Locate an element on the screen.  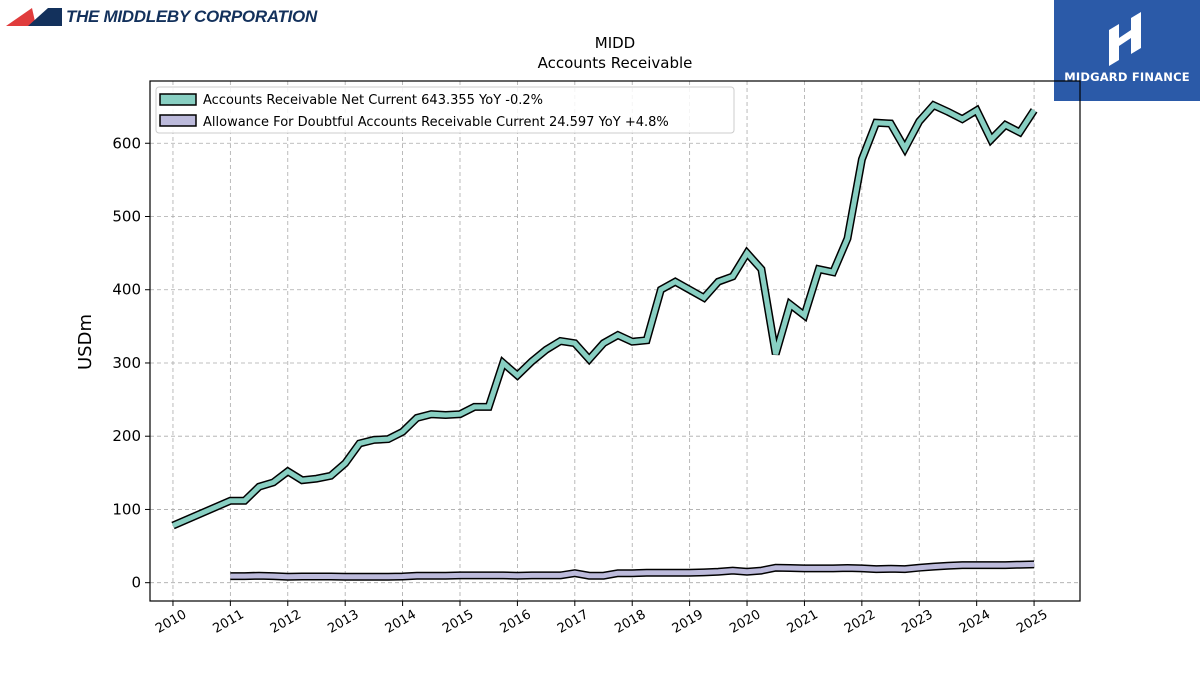
x-tick-label: 2023 is located at coordinates (917, 622).